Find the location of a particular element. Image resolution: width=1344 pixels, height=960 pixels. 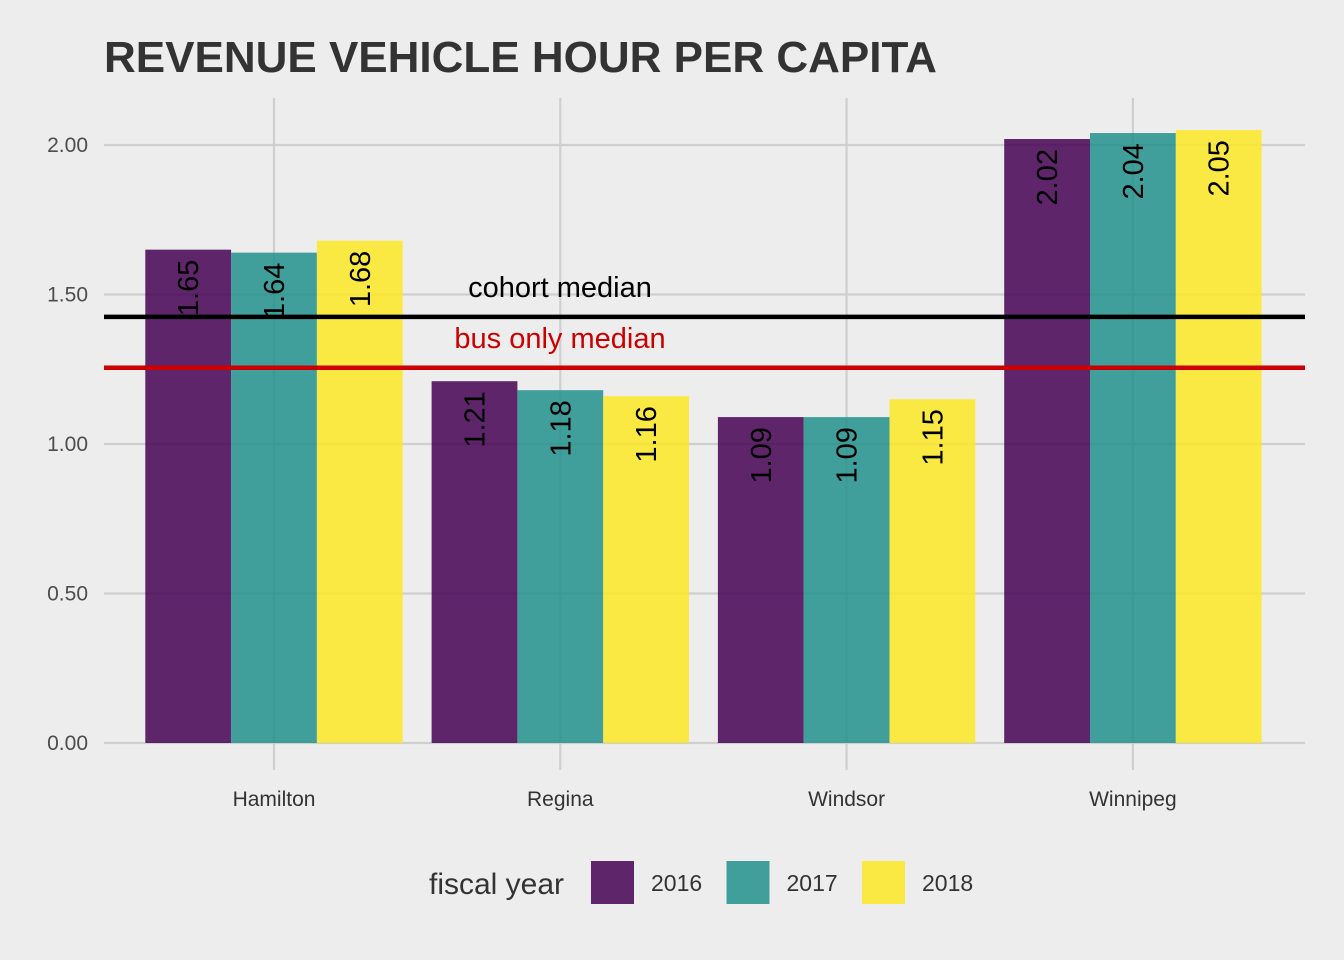

legend: fiscal year 2016 2017 2018 is located at coordinates (701, 882).